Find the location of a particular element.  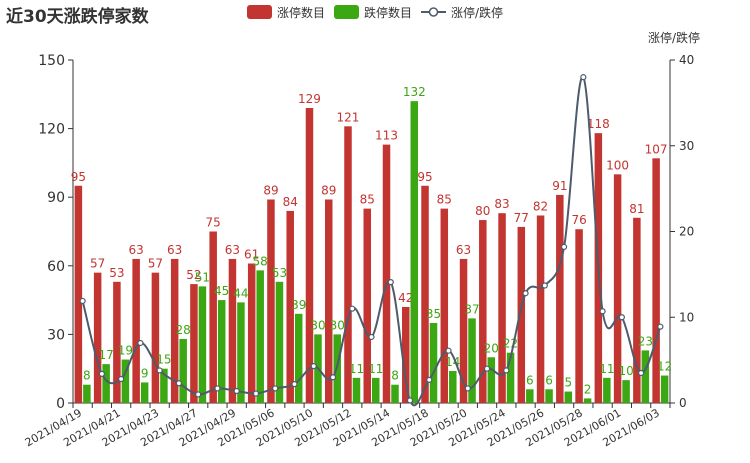

data-label-limit-down: 6 is located at coordinates (530, 380).